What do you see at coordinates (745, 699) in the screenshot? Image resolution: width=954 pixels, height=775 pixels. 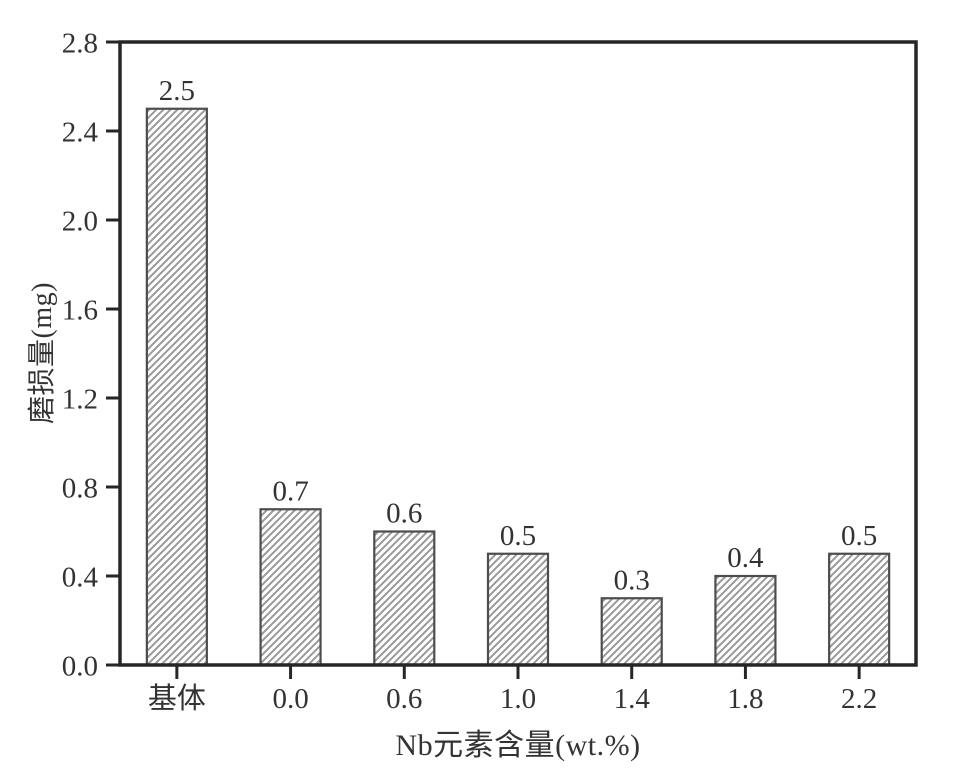 I see `x-axis-tick-label: 1.8` at bounding box center [745, 699].